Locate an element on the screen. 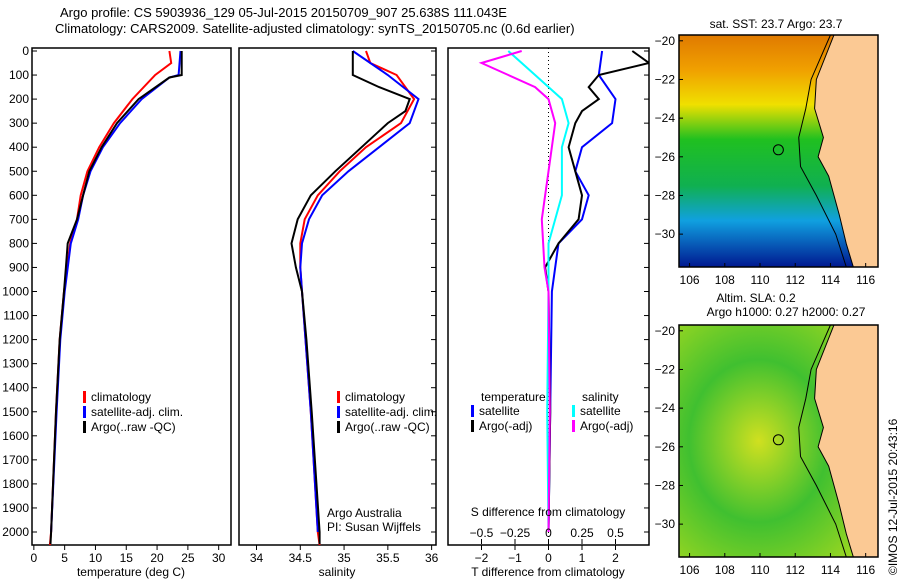 The image size is (900, 580). argo-position-marker is located at coordinates (778, 150).